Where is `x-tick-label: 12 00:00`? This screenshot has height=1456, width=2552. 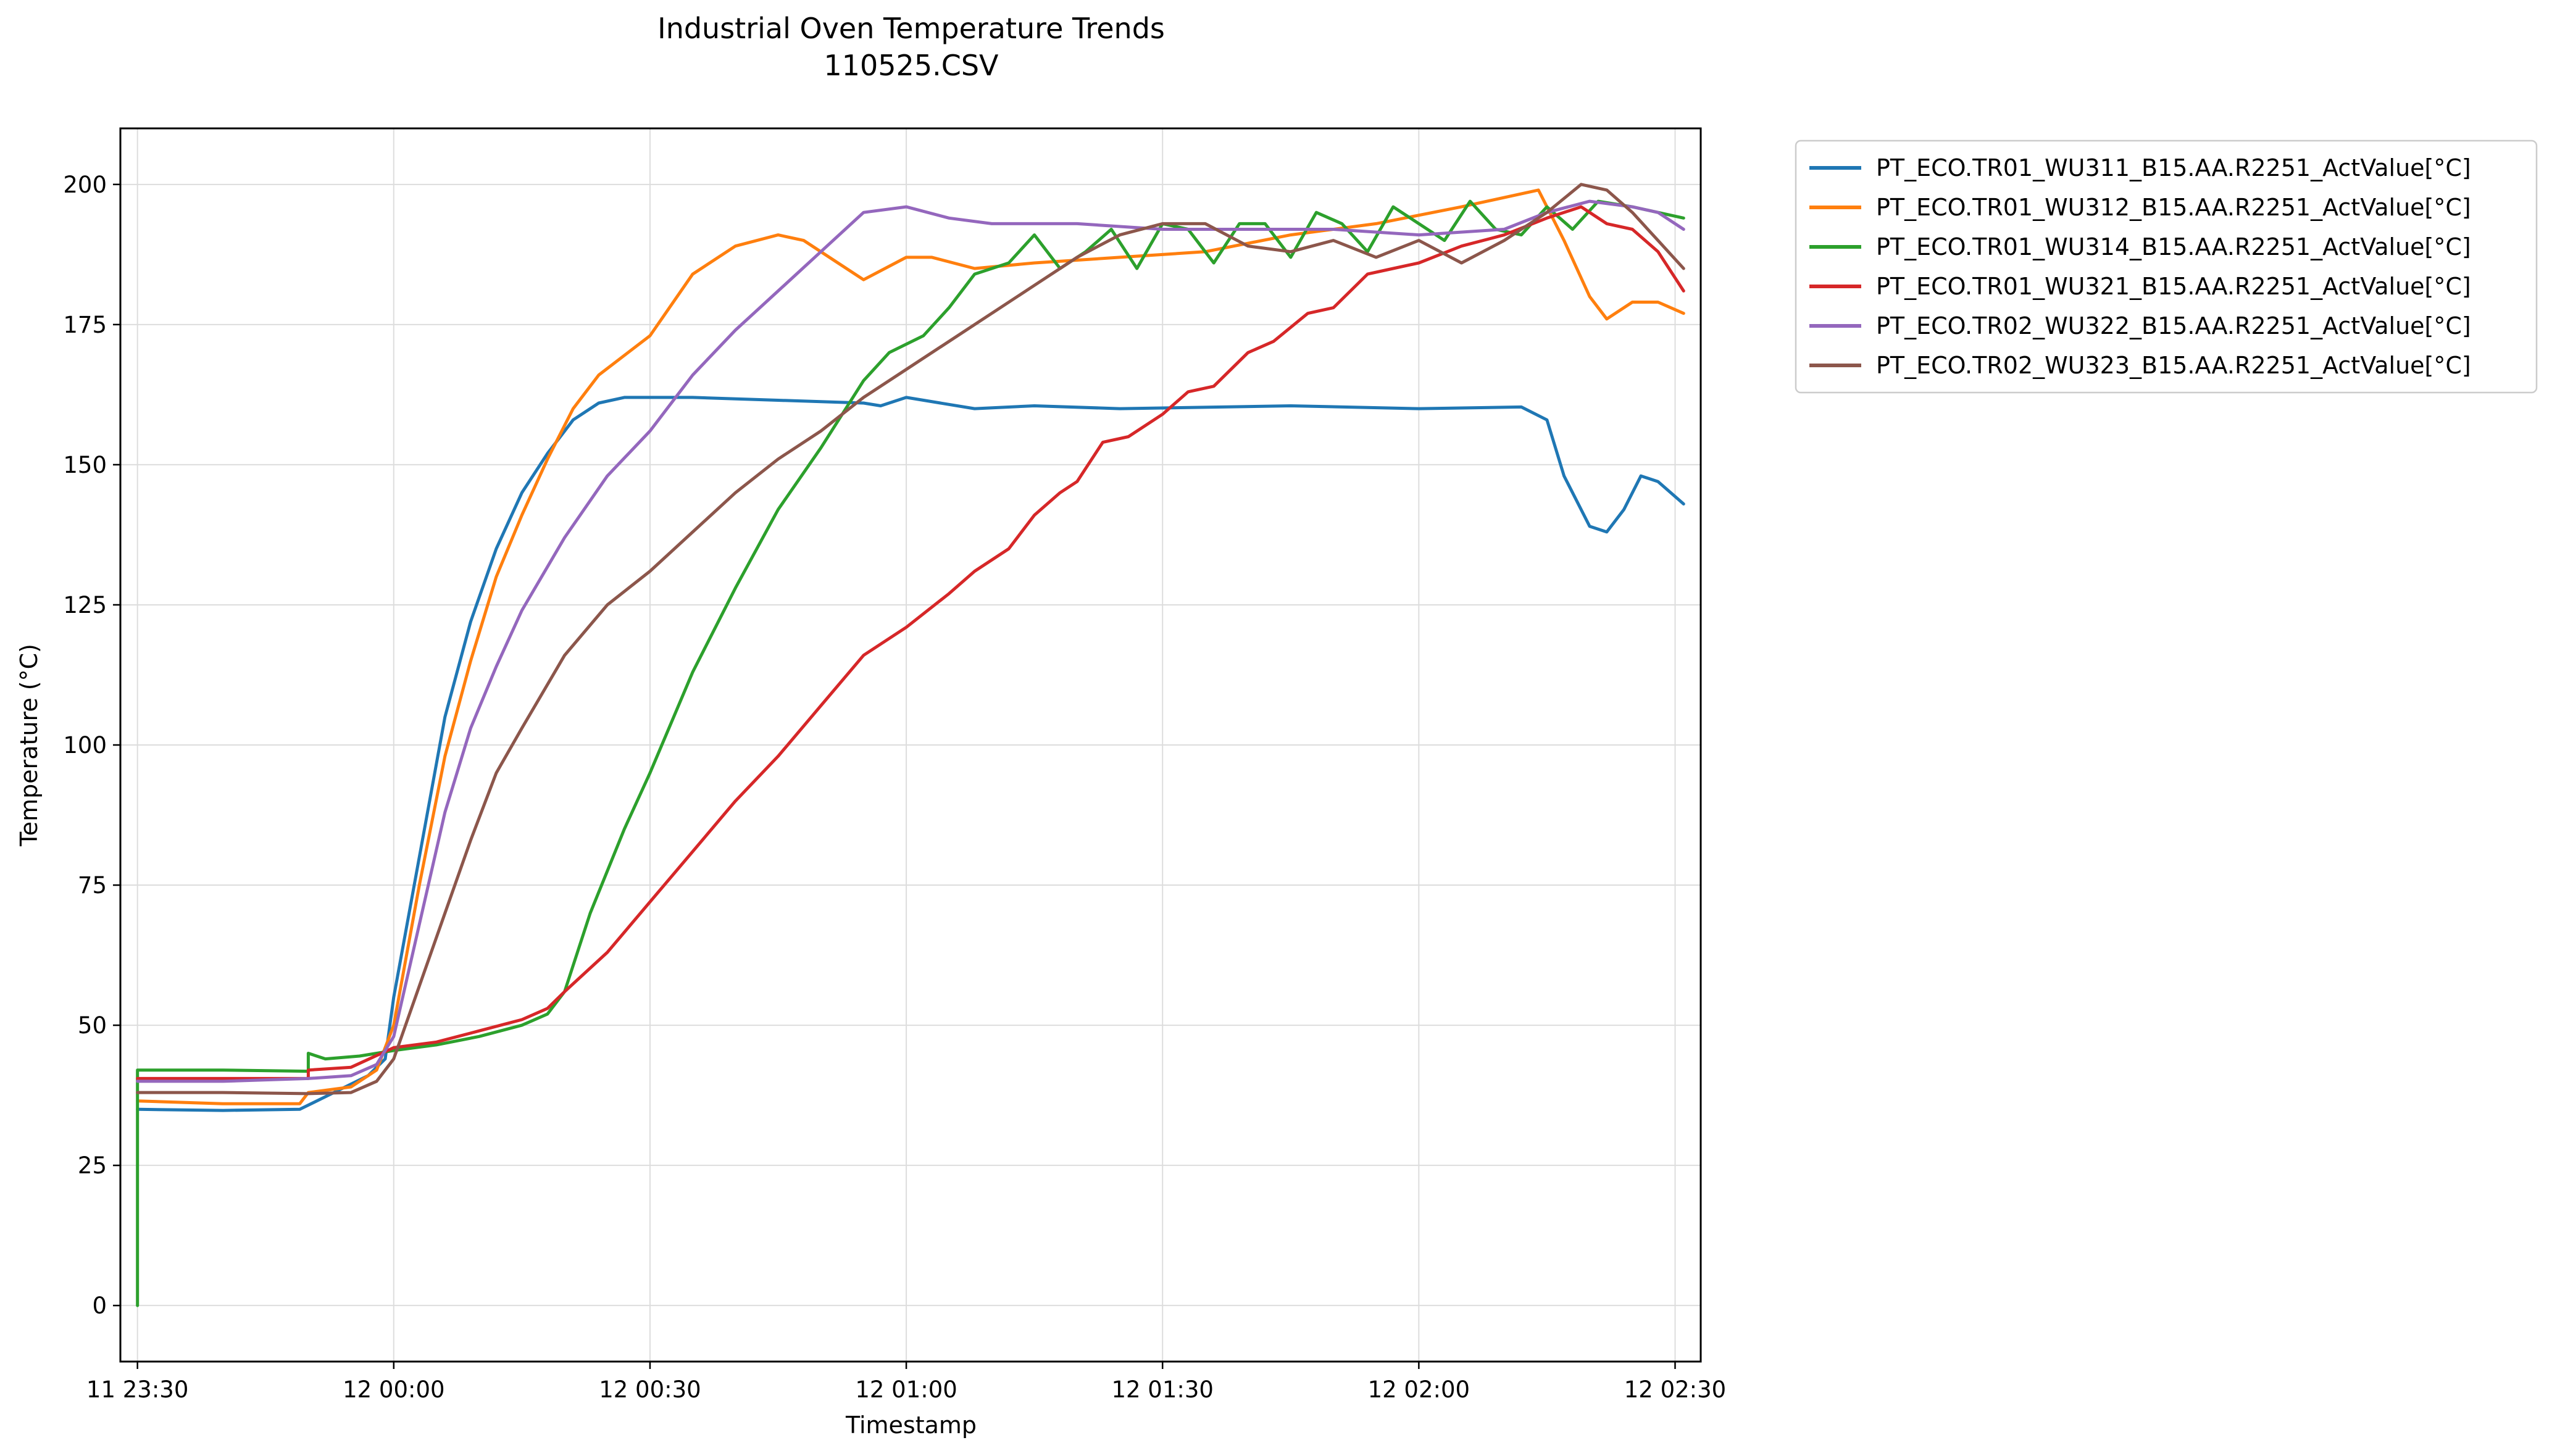 x-tick-label: 12 00:00 is located at coordinates (393, 1389).